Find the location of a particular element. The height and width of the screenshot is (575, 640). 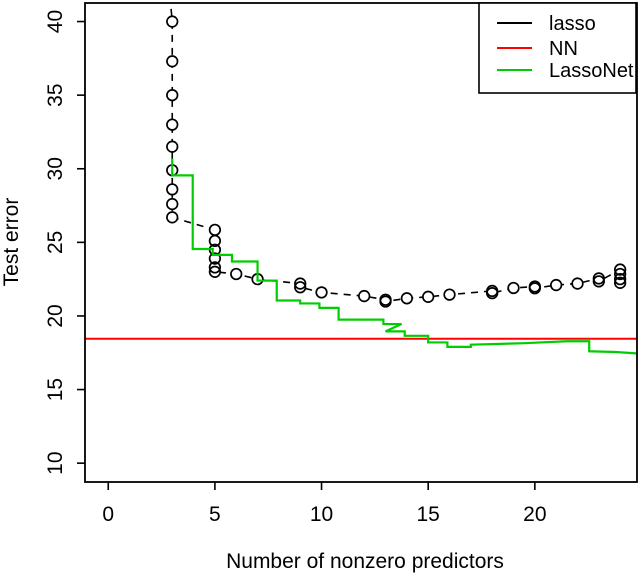

x-tick-label: 10 is located at coordinates (321, 514).